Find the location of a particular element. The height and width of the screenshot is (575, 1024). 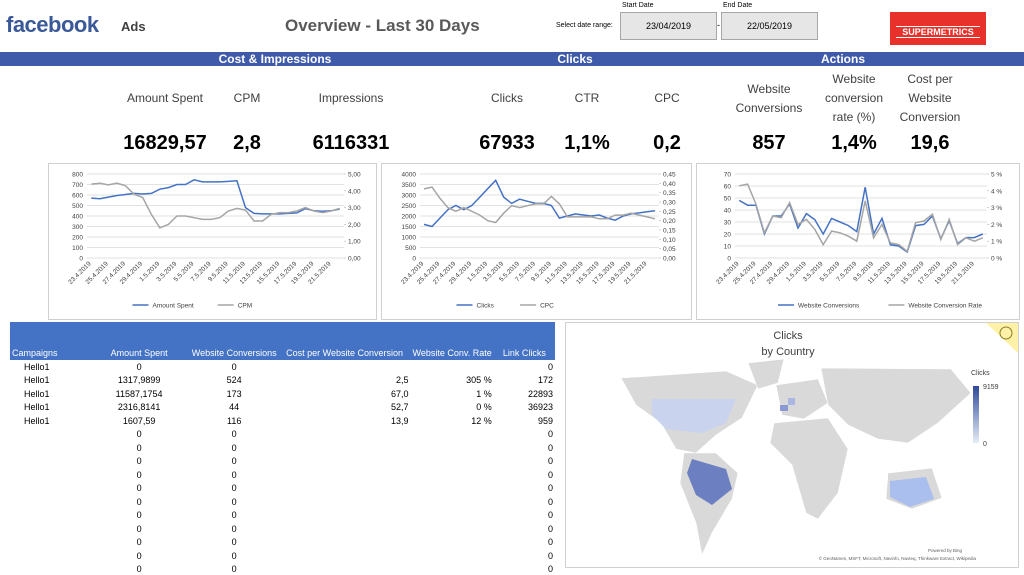

column-header: Cost per Website Conversion is located at coordinates (344, 353).